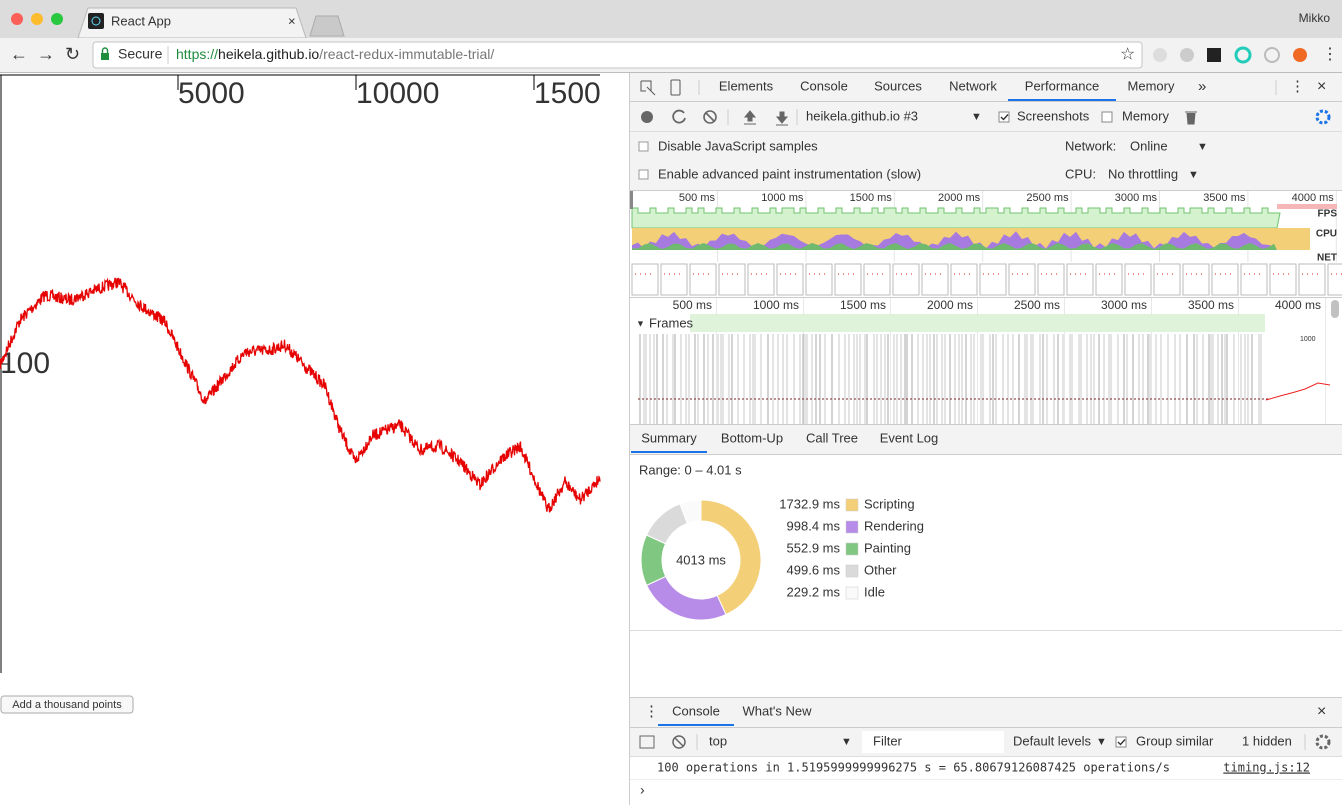 The width and height of the screenshot is (1342, 805). Describe the element at coordinates (617, 55) in the screenshot. I see `omnibox` at that location.